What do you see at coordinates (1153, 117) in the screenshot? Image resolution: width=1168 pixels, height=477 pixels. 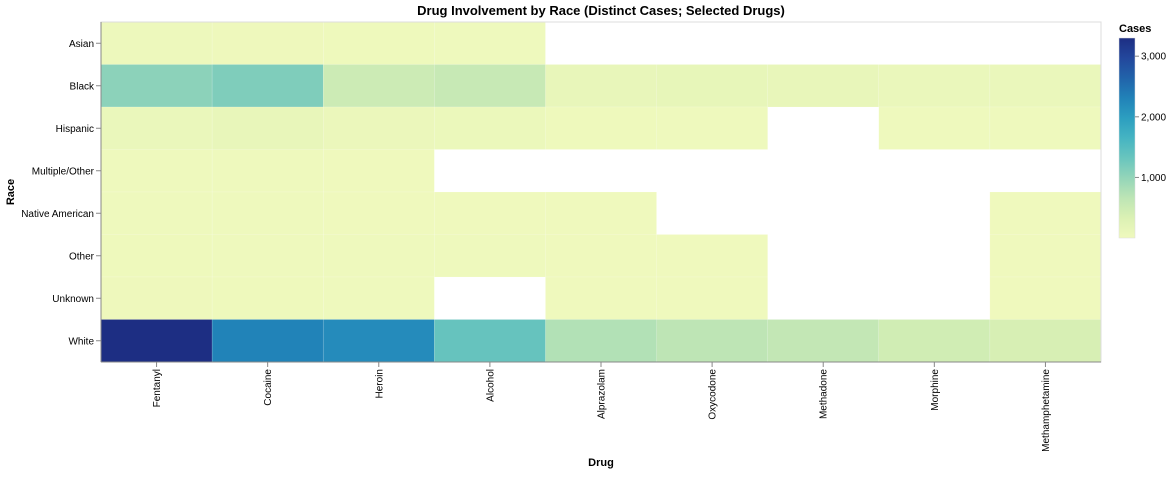 I see `legend-tick-label: 2,000` at bounding box center [1153, 117].